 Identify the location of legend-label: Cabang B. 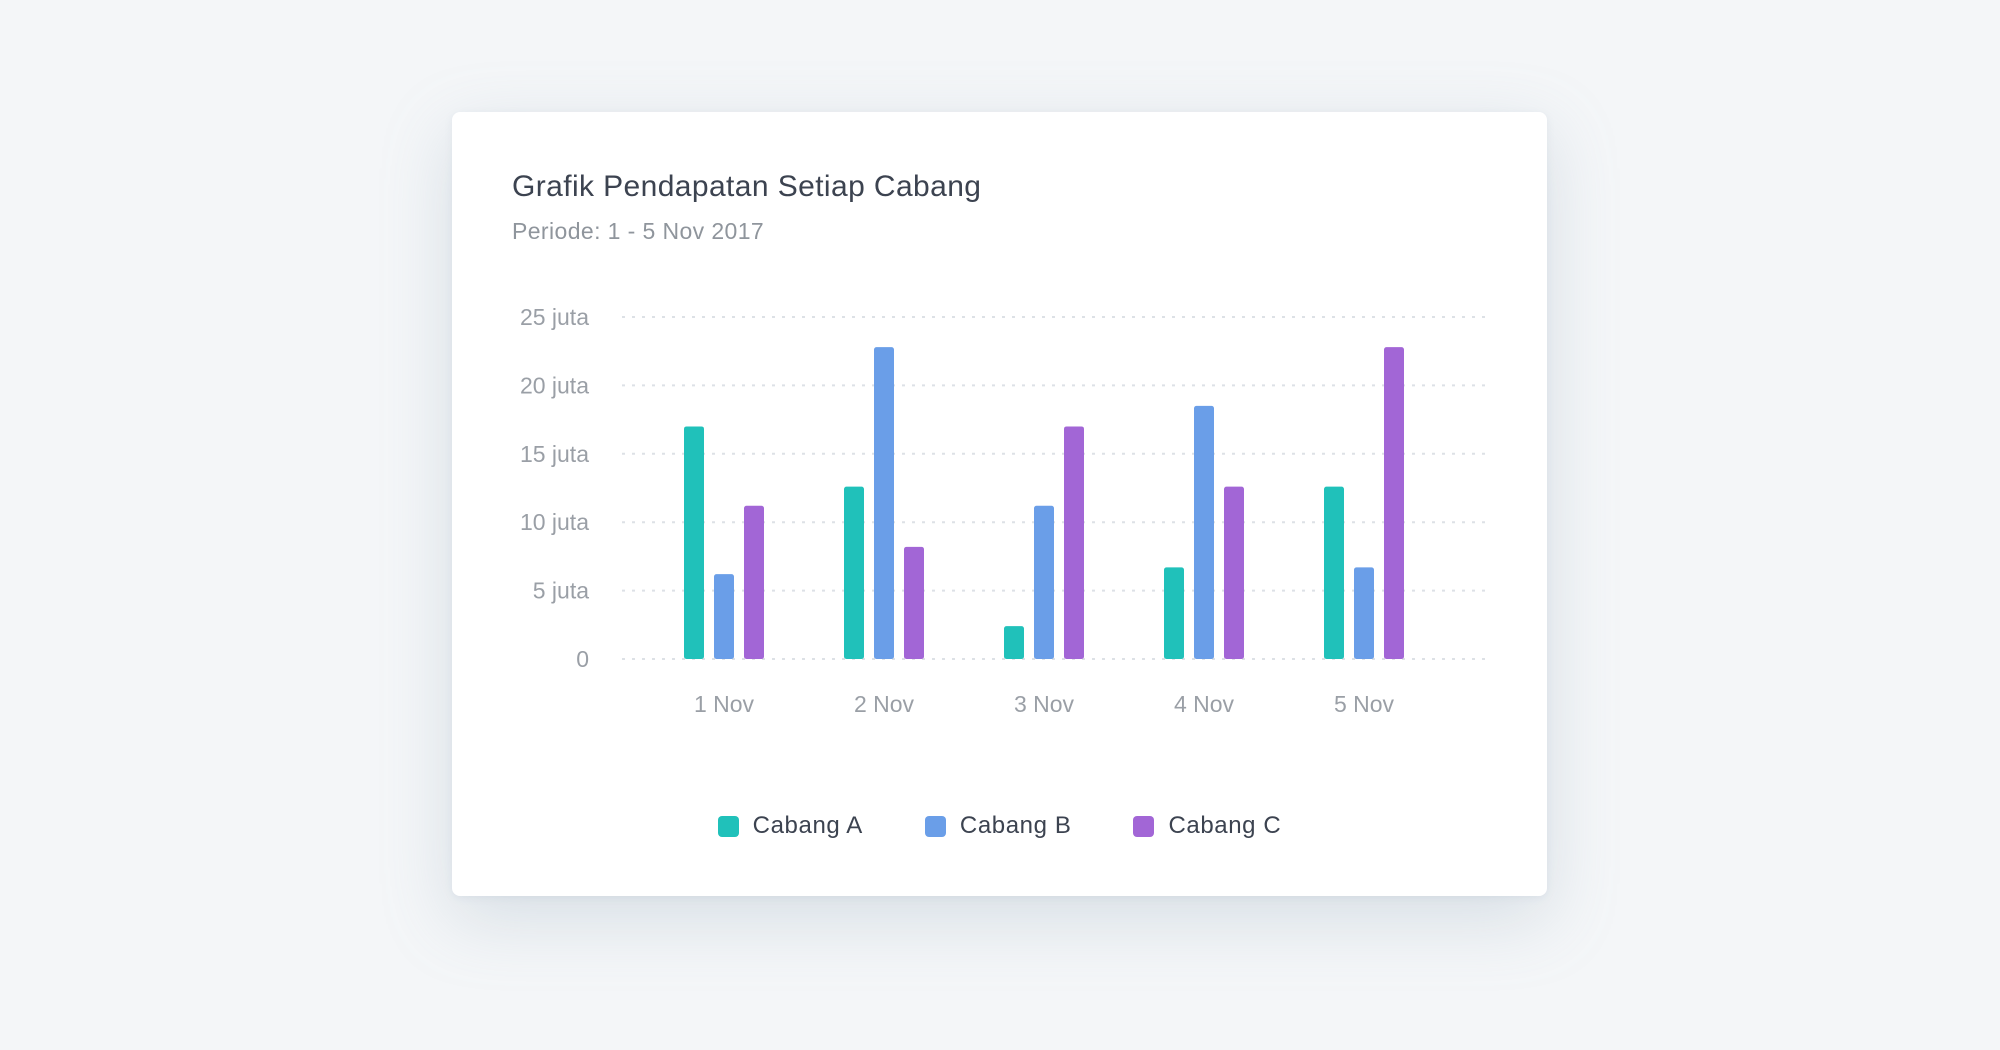
(1015, 825).